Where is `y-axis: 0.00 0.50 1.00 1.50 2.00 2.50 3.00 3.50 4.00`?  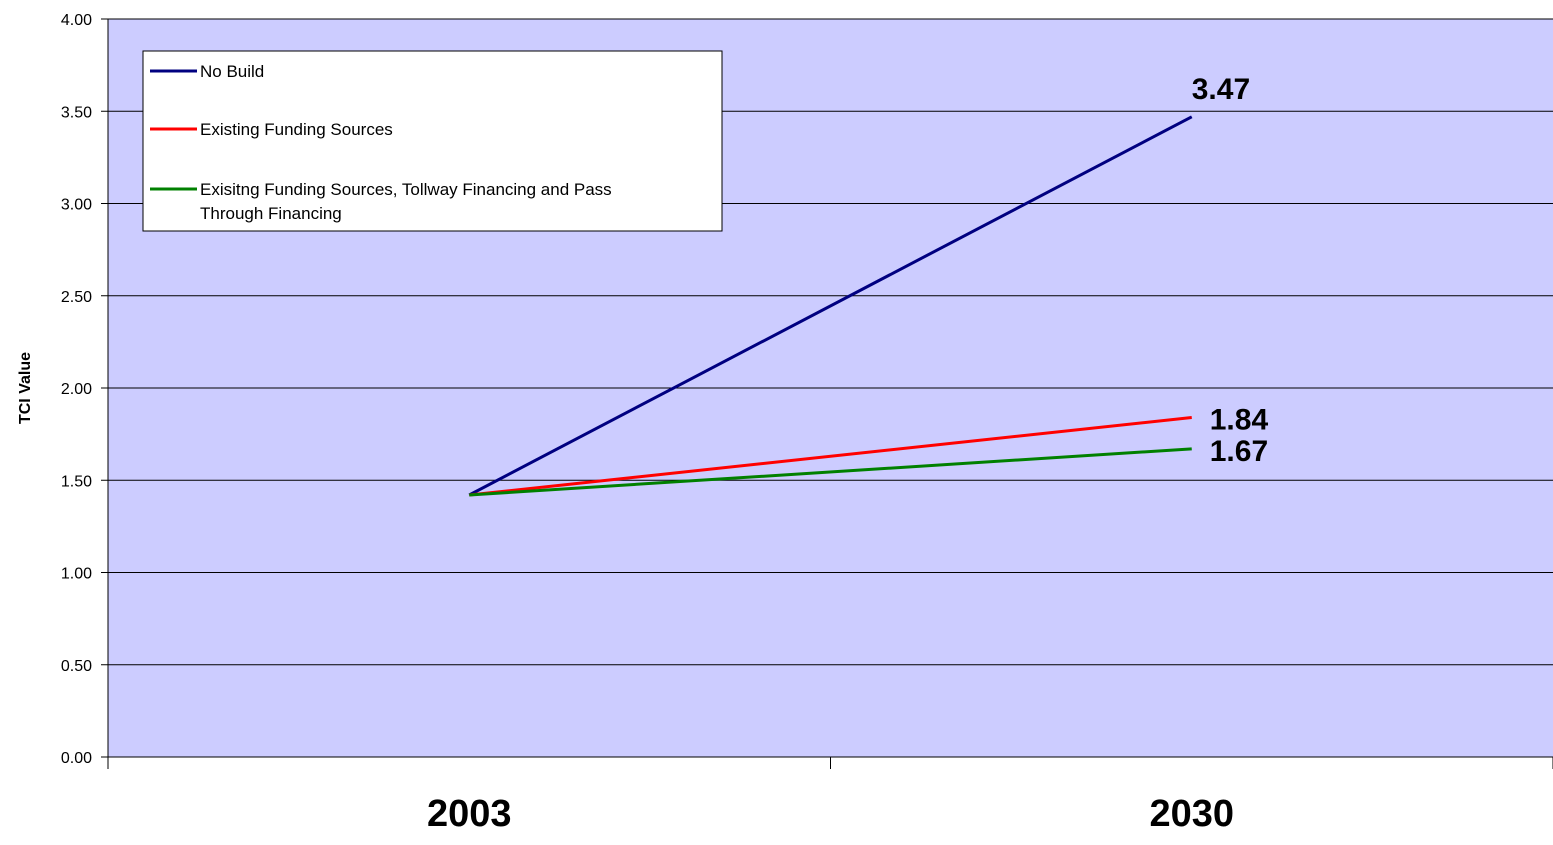 y-axis: 0.00 0.50 1.00 1.50 2.00 2.50 3.00 3.50 4.00 is located at coordinates (85, 389).